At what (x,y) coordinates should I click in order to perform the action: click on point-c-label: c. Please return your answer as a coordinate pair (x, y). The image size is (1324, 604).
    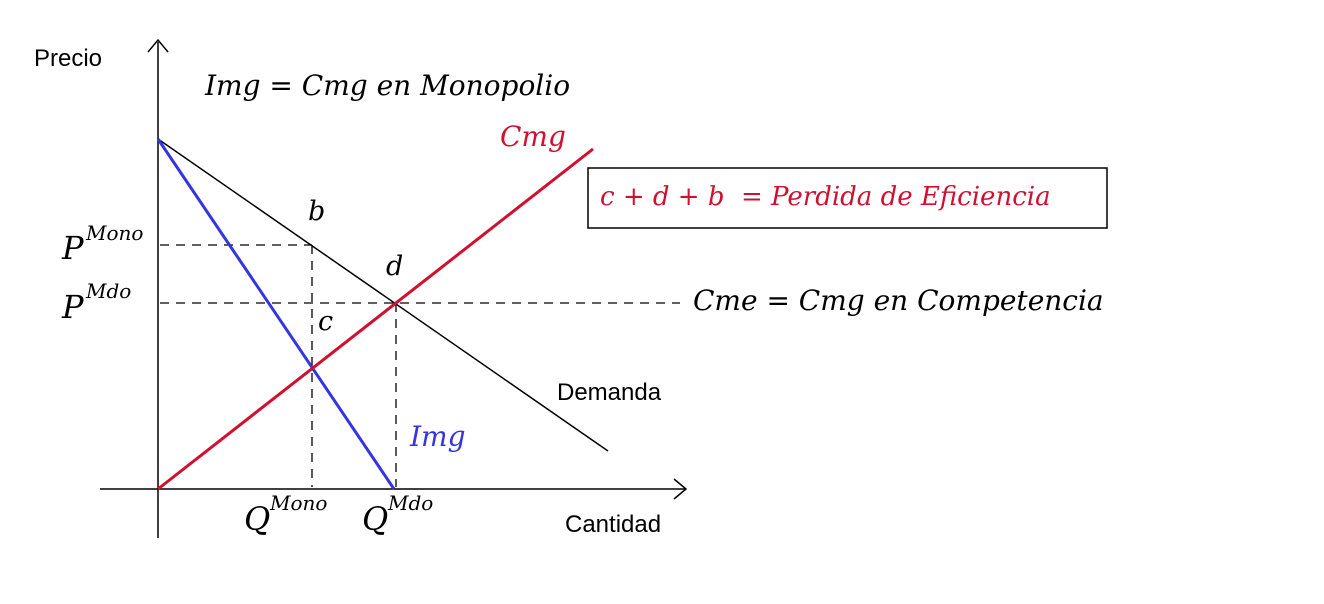
    Looking at the image, I should click on (325, 321).